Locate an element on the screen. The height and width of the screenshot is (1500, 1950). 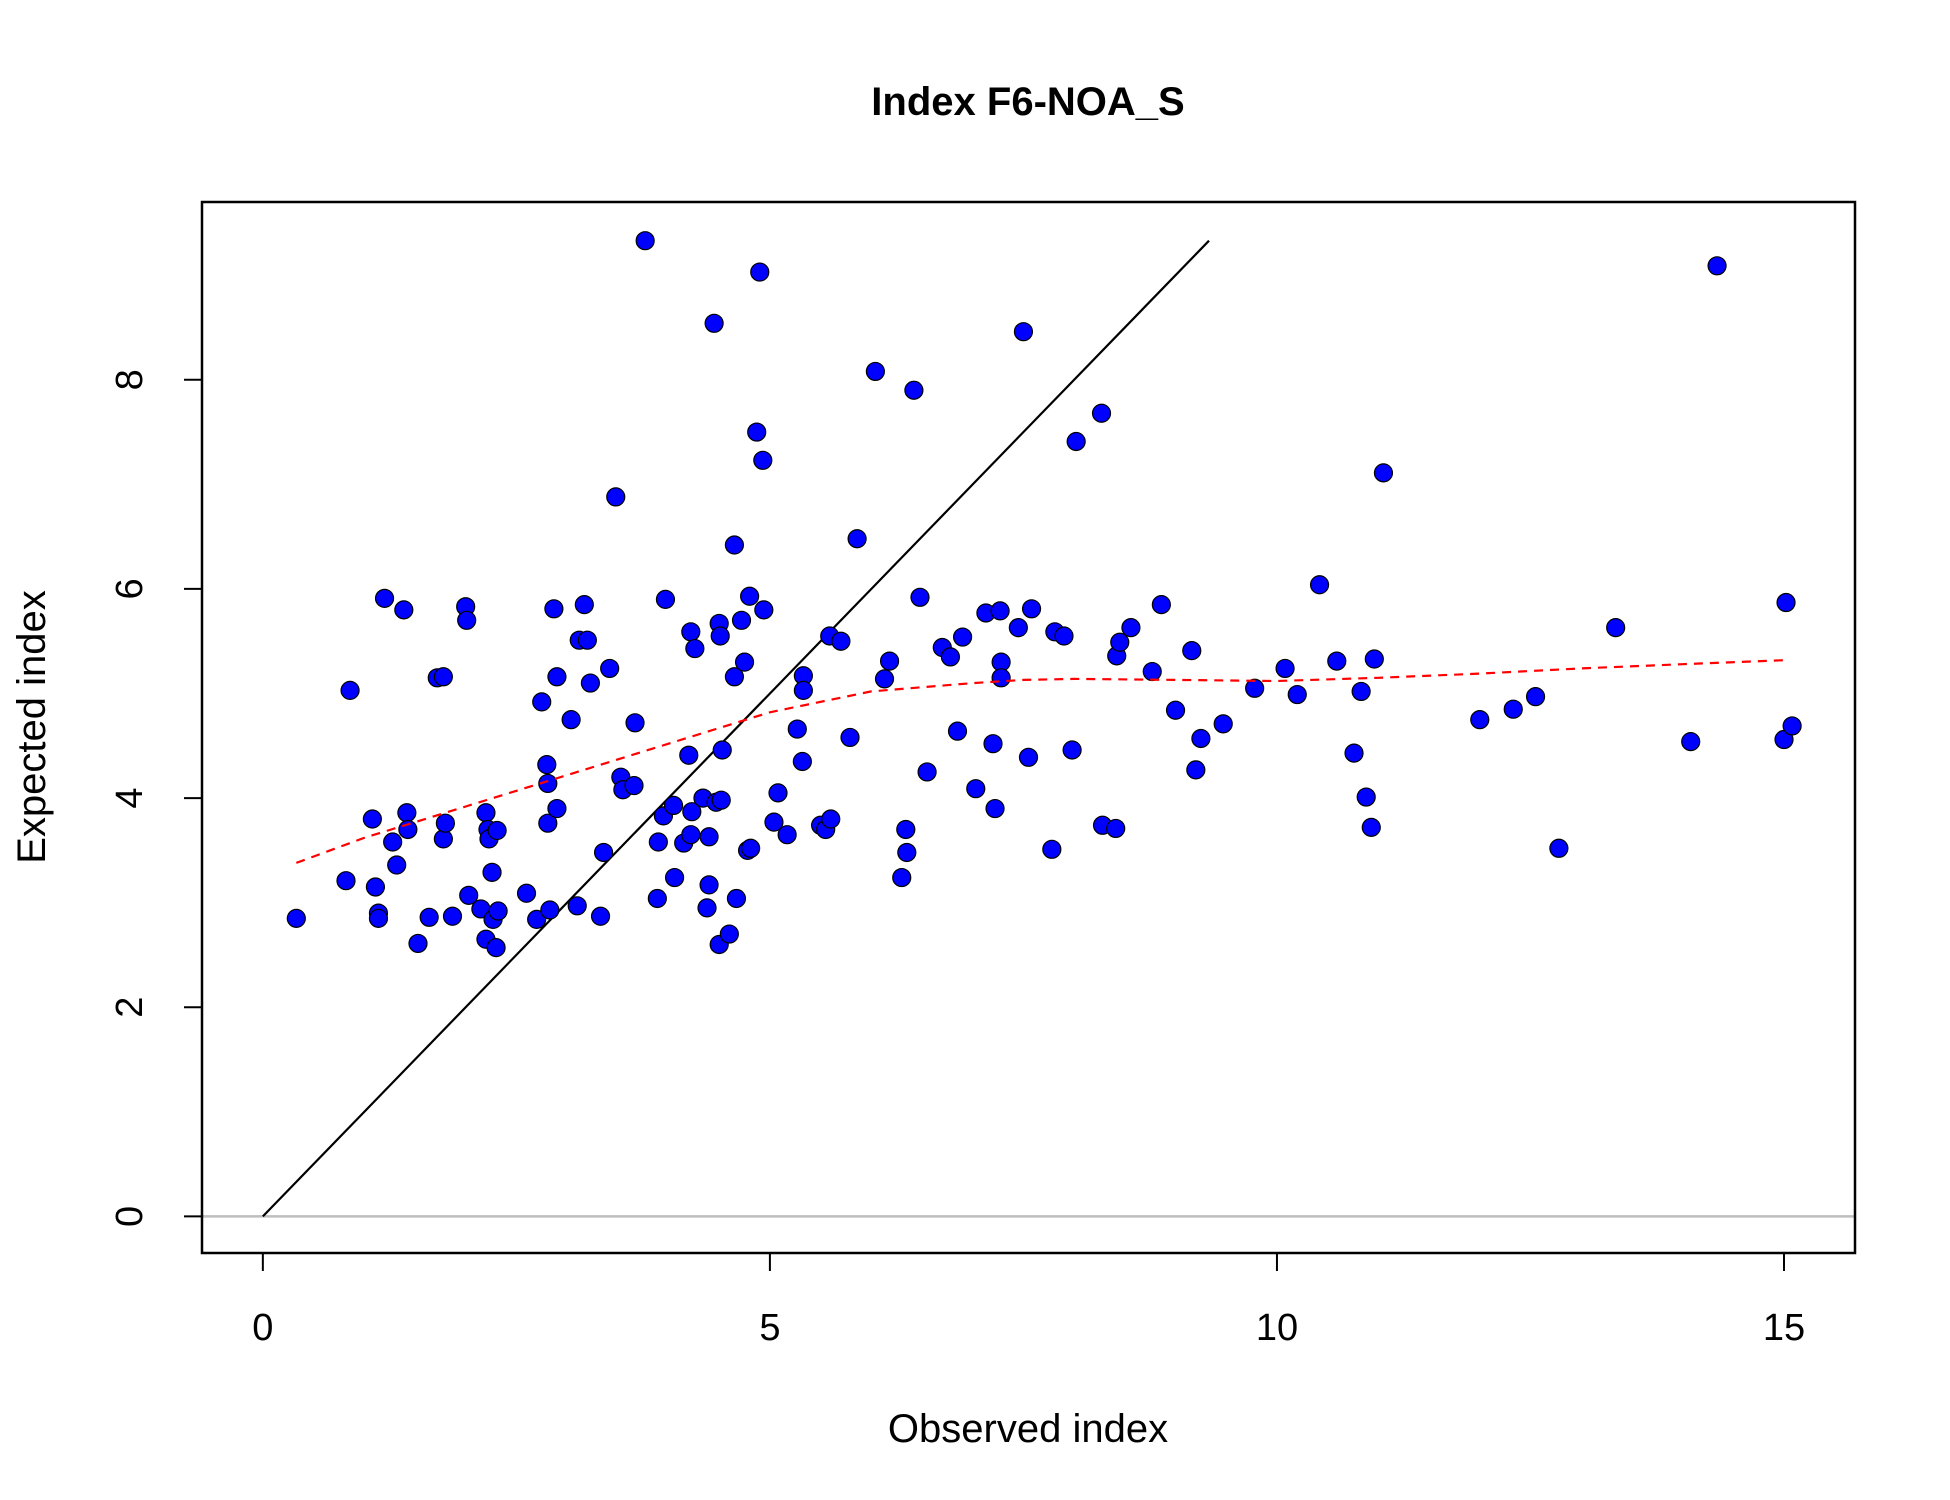
y-tick-label: 0 is located at coordinates (130, 1216).